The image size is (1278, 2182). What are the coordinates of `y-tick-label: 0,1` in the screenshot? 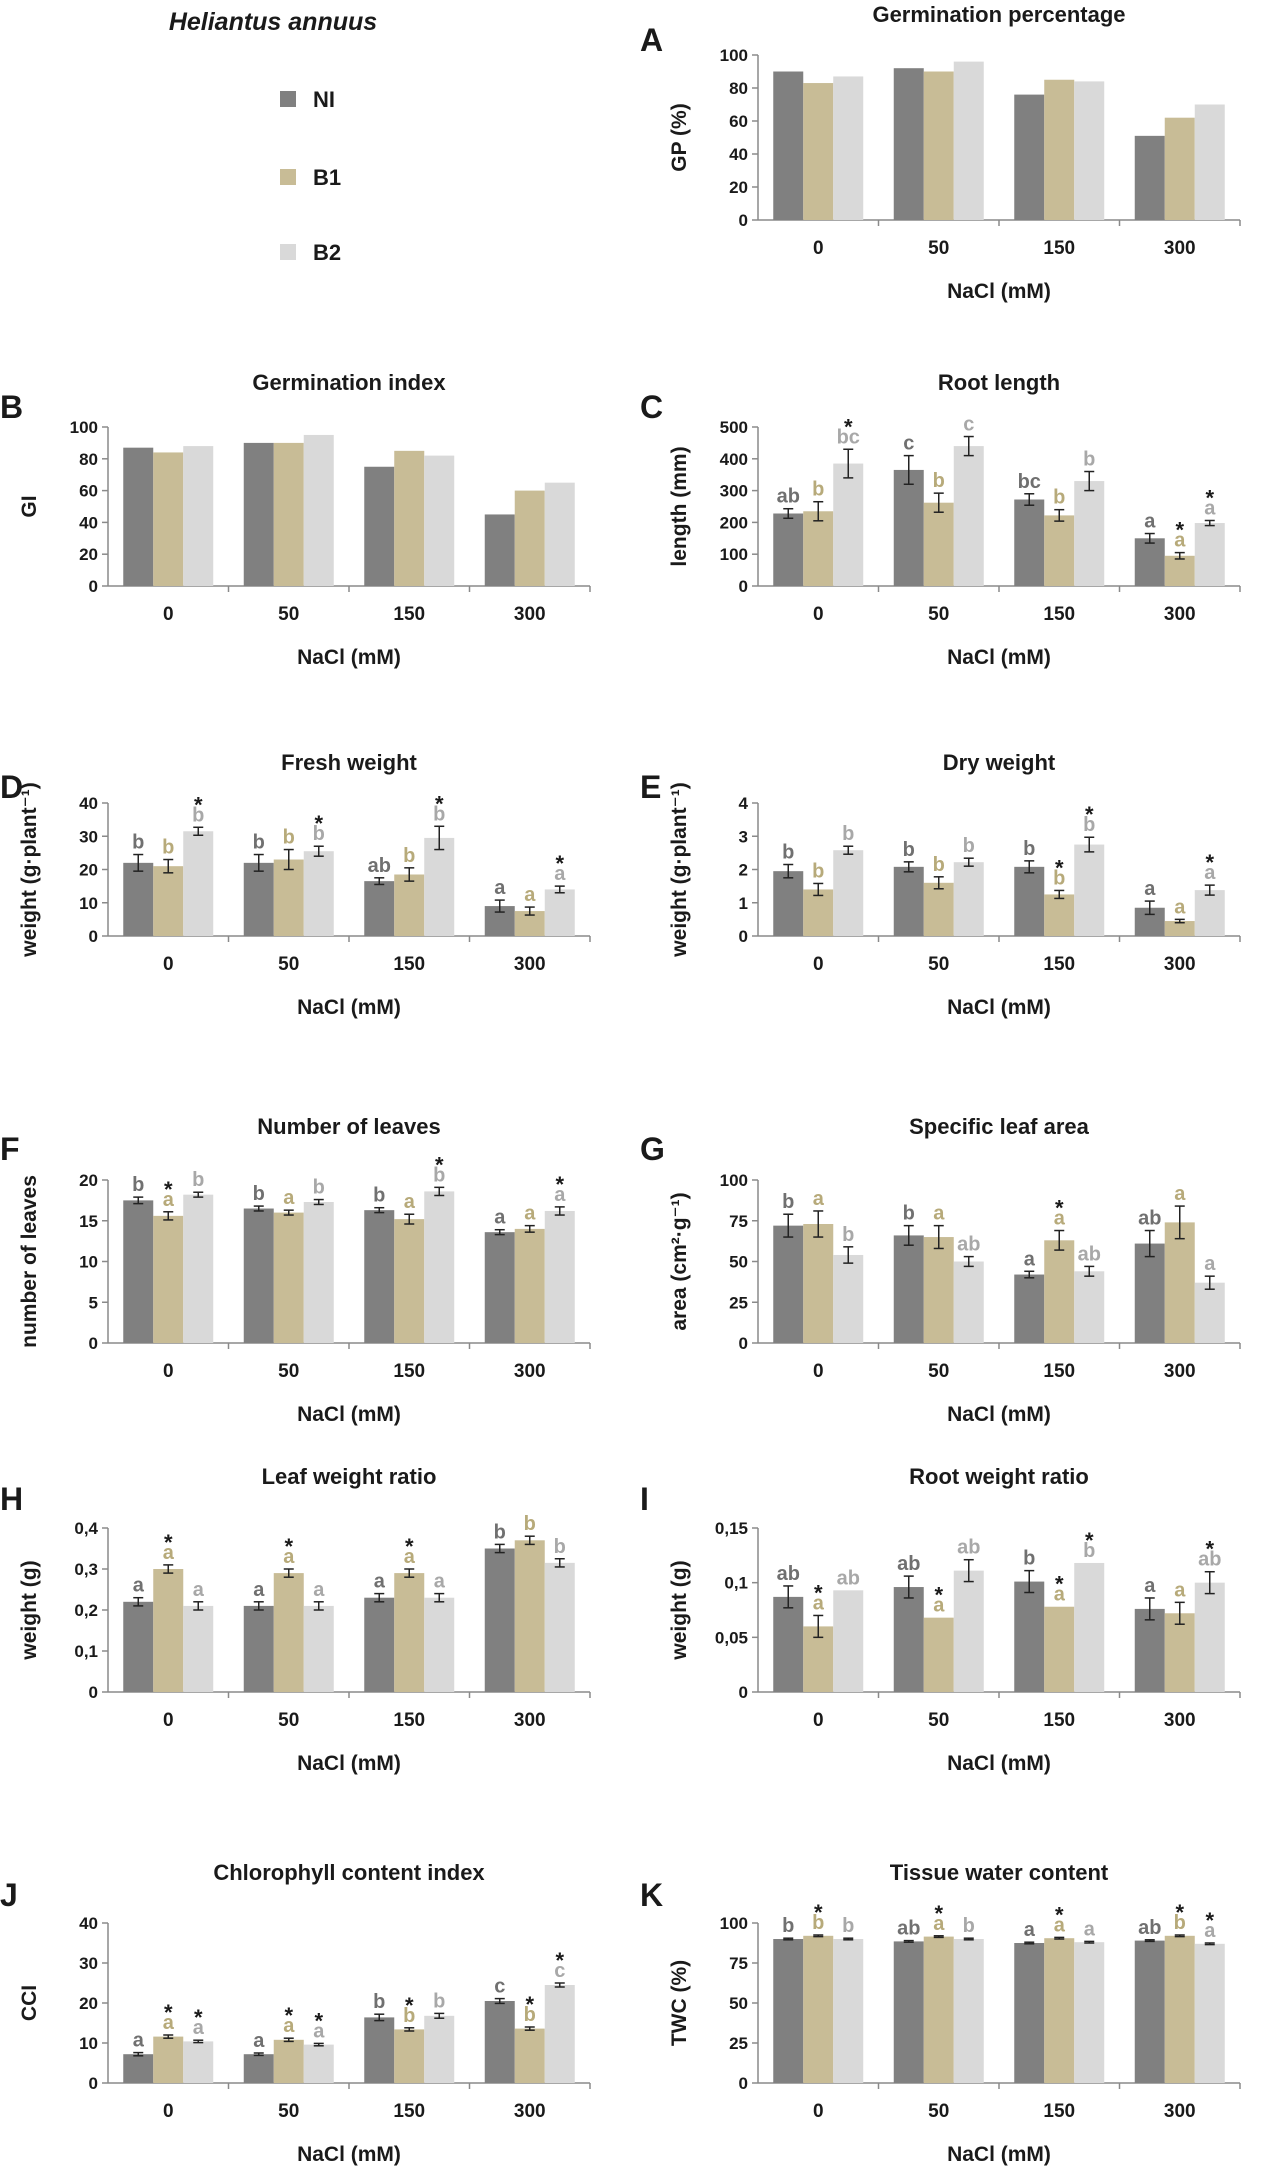 It's located at (86, 1651).